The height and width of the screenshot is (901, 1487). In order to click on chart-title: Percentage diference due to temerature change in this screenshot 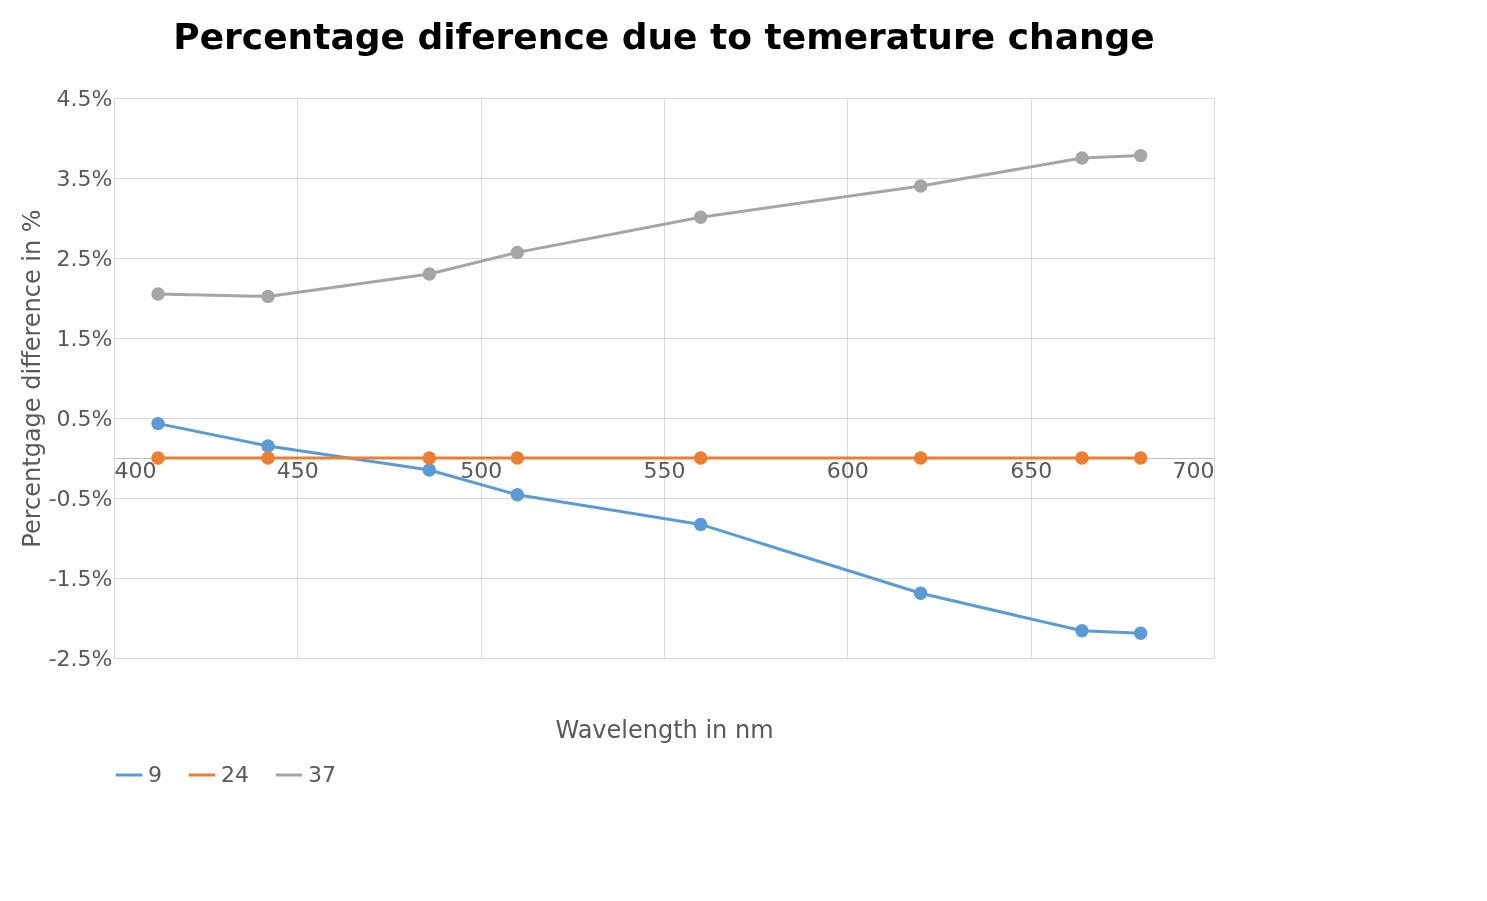, I will do `click(664, 36)`.